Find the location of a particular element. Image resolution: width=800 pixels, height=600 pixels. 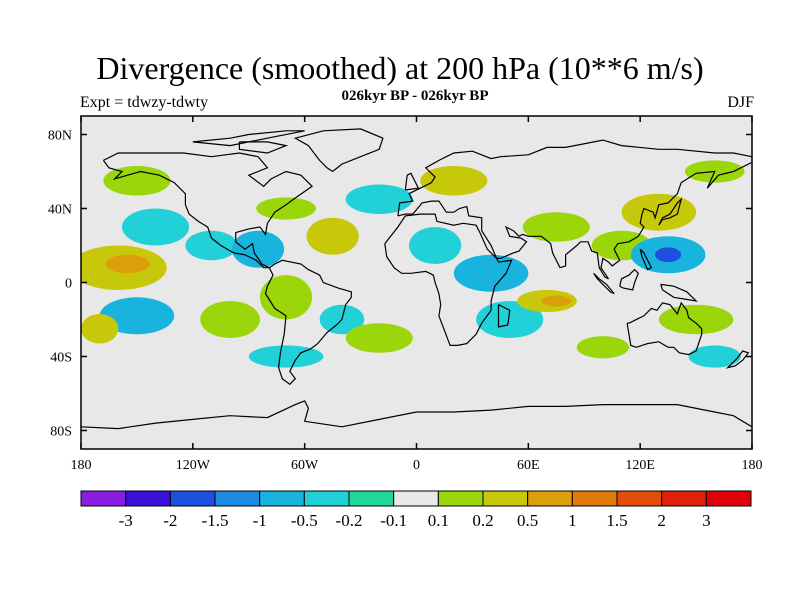

y-tick-label: 80N is located at coordinates (60, 136).